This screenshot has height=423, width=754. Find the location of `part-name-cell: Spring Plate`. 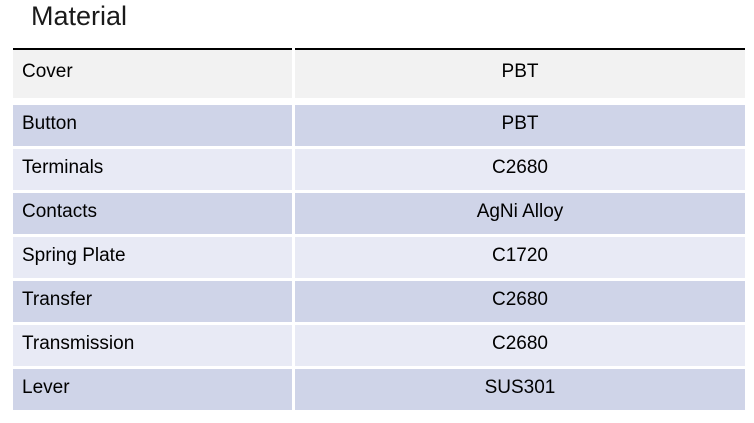

part-name-cell: Spring Plate is located at coordinates (152, 257).